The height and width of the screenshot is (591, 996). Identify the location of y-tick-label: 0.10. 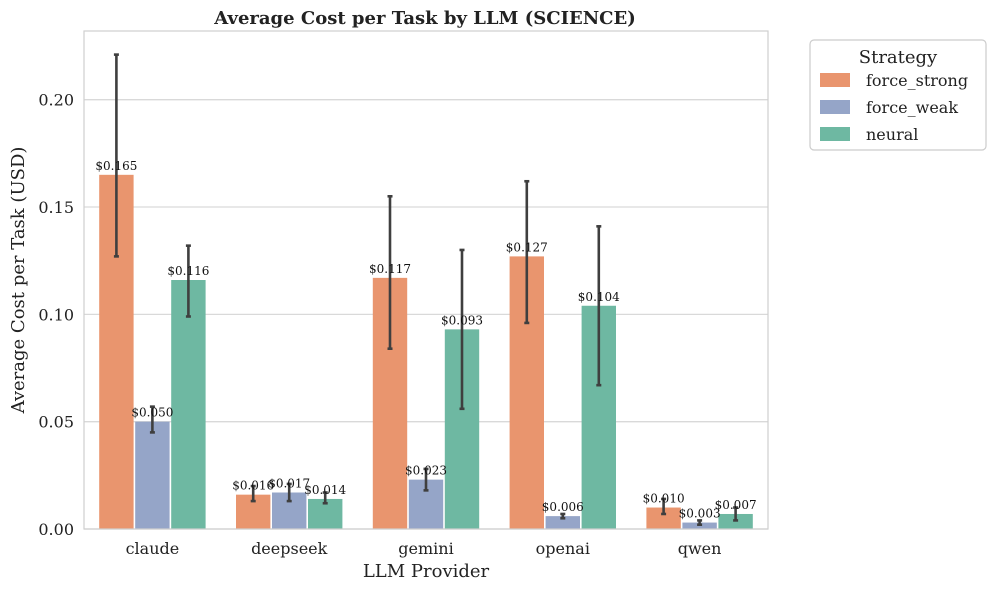
(56, 314).